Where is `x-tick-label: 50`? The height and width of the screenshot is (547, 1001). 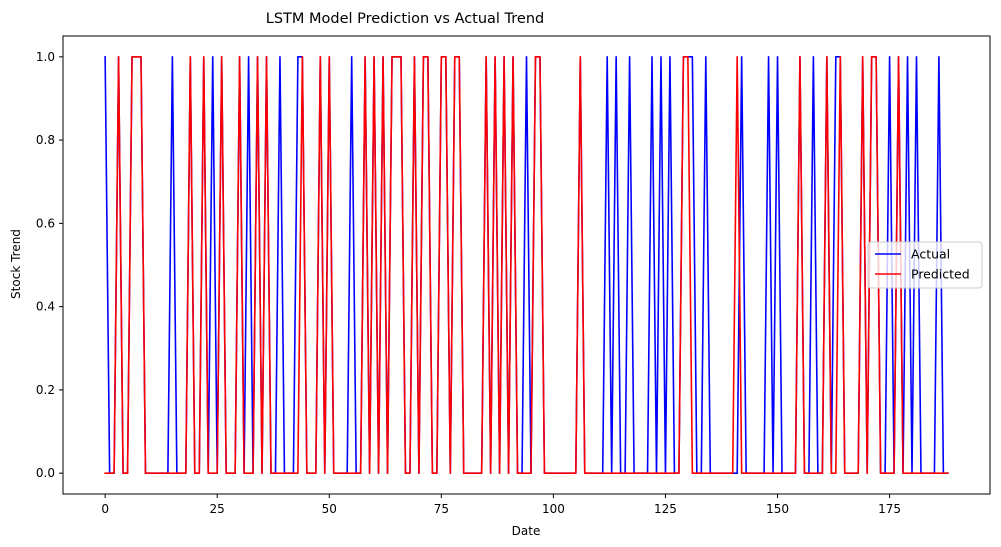 x-tick-label: 50 is located at coordinates (329, 509).